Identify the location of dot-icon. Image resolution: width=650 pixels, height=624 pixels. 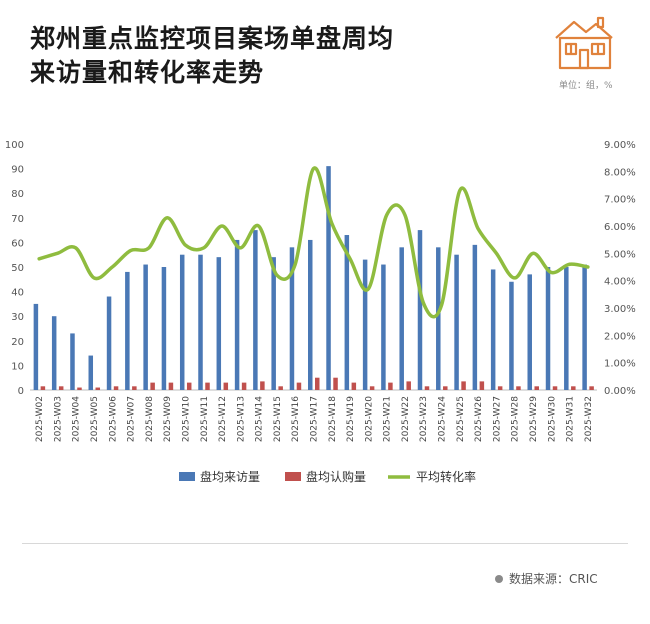
(499, 578).